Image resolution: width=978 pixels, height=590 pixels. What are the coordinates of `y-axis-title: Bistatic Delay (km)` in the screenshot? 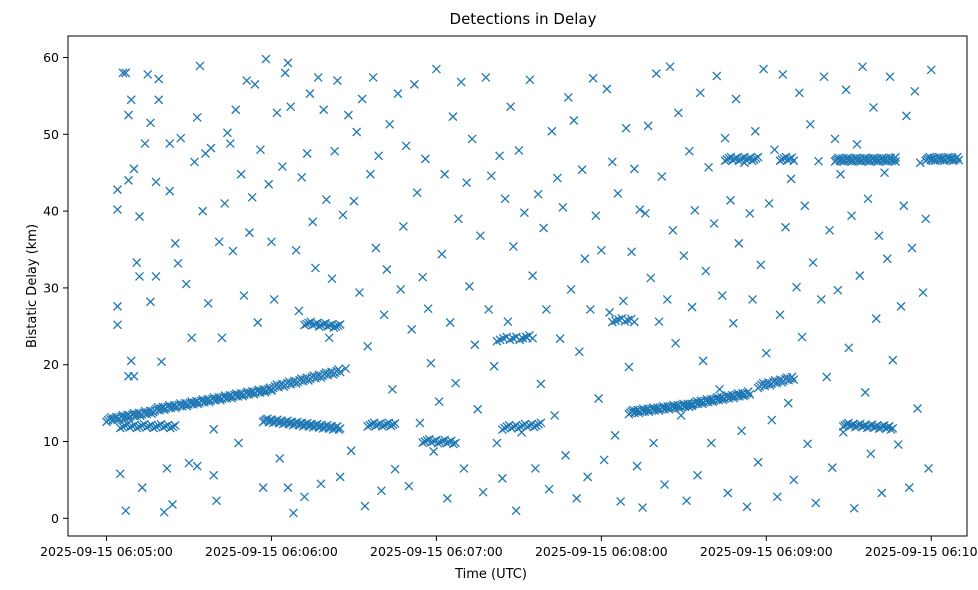 It's located at (32, 286).